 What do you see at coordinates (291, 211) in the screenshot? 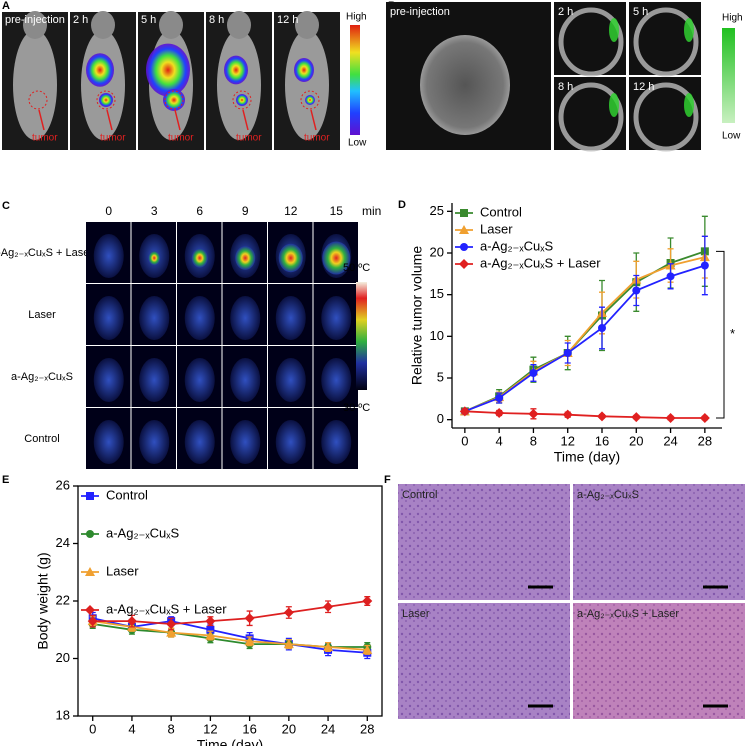
I see `time-label: 12` at bounding box center [291, 211].